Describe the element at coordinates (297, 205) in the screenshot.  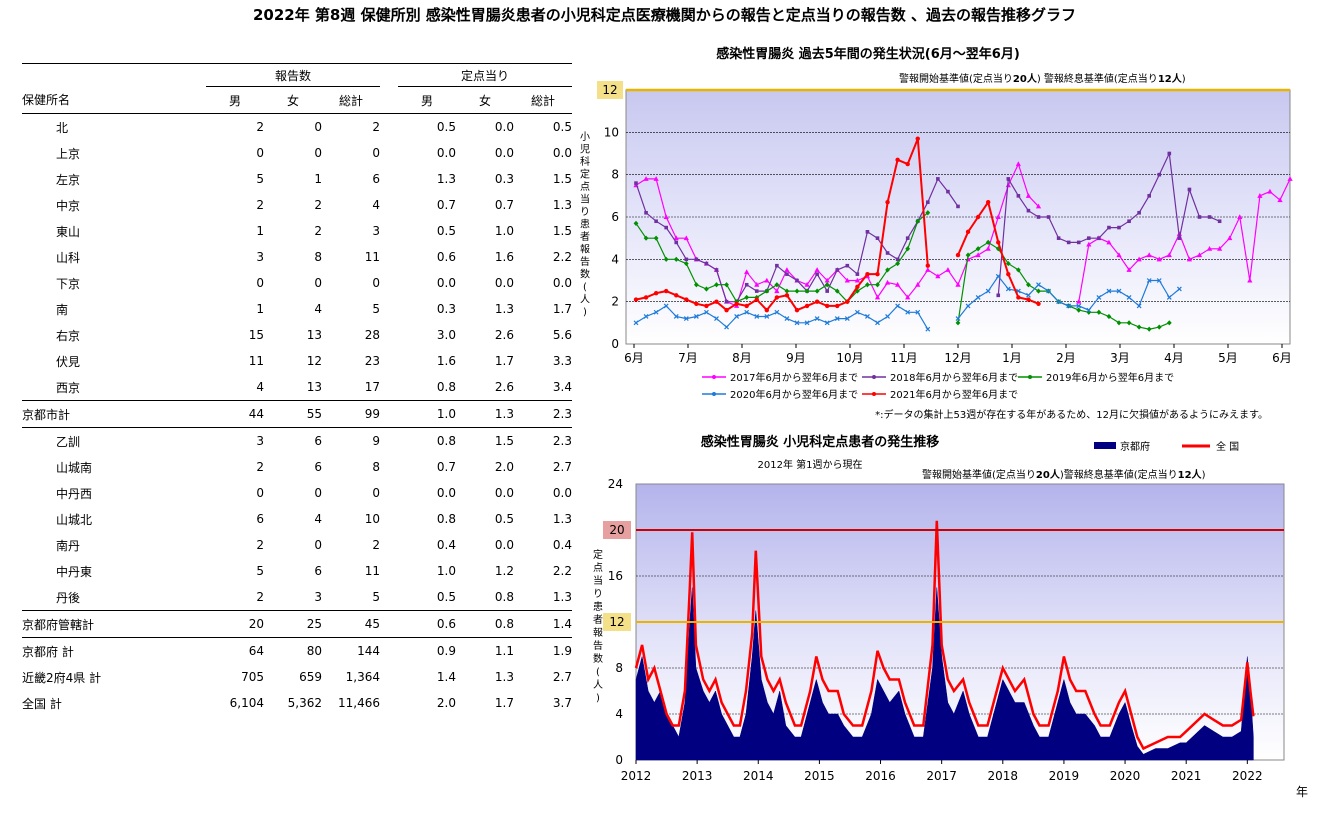
I see `table-row: 中京 2 2 4 0.7 0.7 1.3` at that location.